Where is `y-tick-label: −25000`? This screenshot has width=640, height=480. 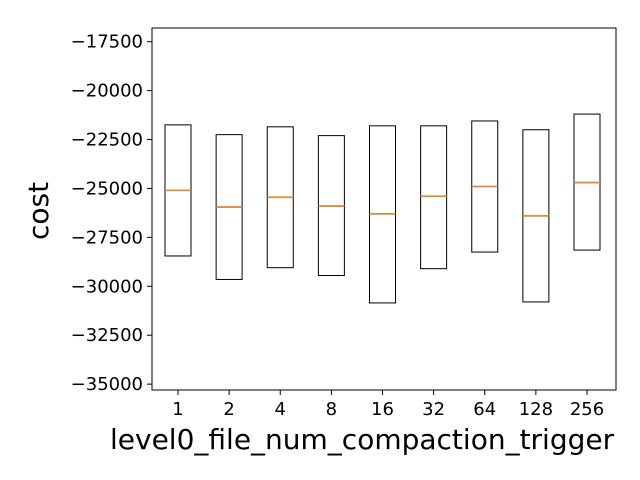 y-tick-label: −25000 is located at coordinates (107, 188).